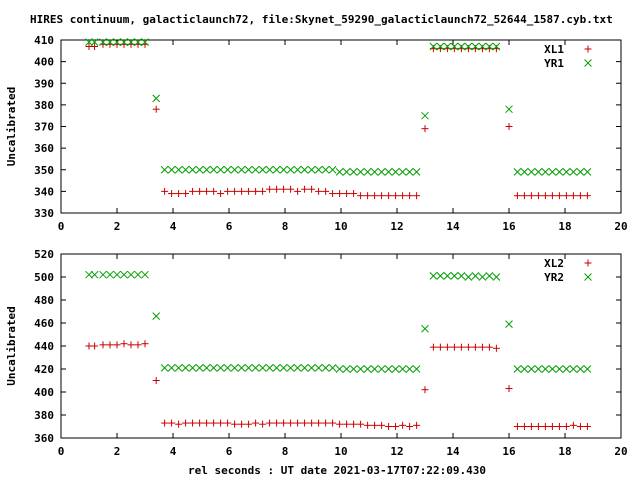 The width and height of the screenshot is (640, 480). What do you see at coordinates (554, 263) in the screenshot?
I see `legend-label: XL2` at bounding box center [554, 263].